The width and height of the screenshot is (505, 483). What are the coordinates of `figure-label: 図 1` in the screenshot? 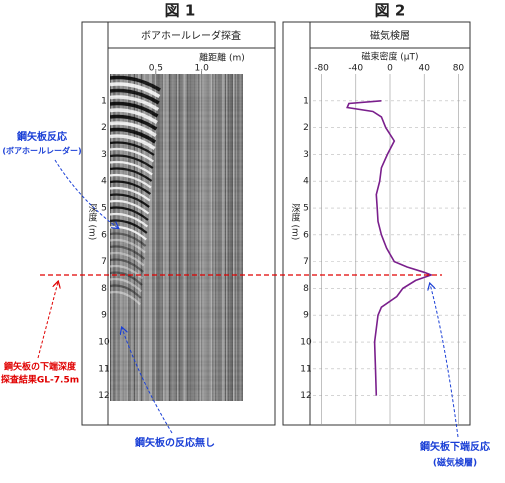 It's located at (180, 11).